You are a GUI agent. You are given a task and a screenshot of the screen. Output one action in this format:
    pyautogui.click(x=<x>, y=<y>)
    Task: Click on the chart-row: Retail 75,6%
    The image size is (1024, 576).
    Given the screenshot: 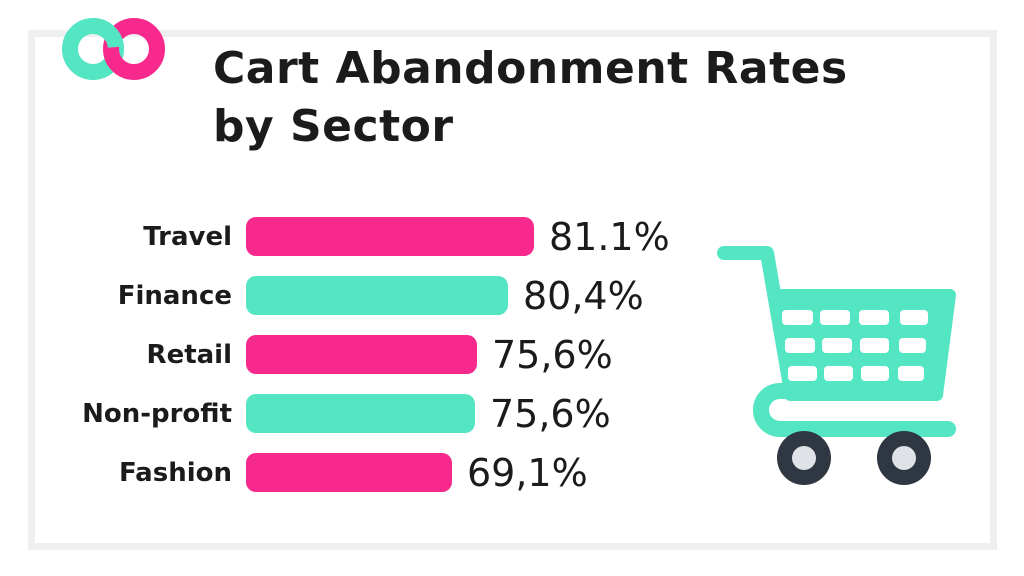 What is the action you would take?
    pyautogui.click(x=353, y=354)
    